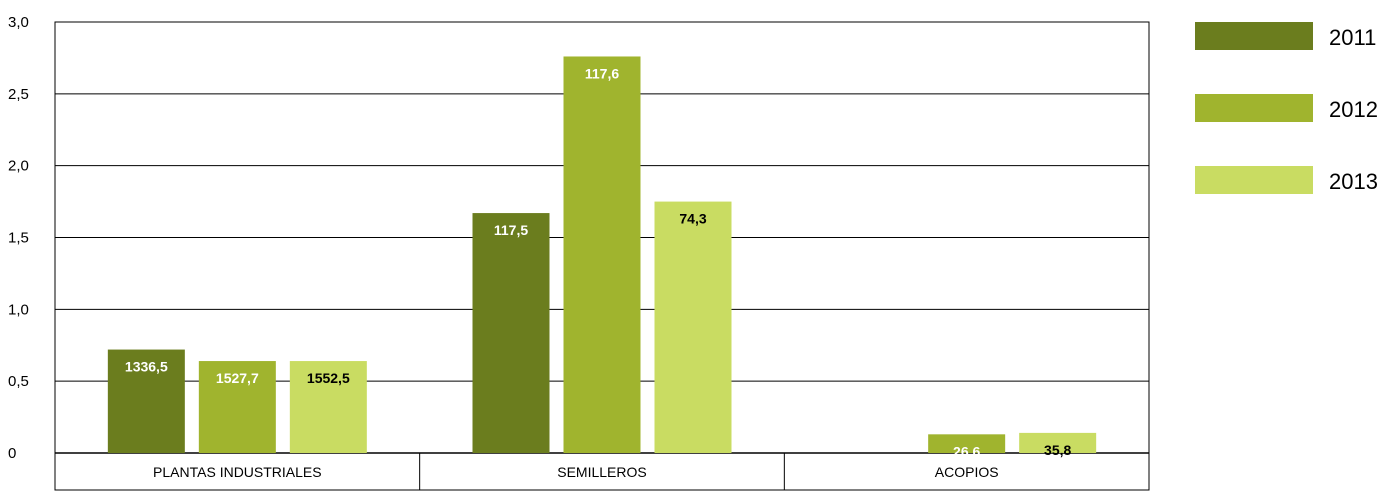 This screenshot has height=504, width=1379. What do you see at coordinates (12, 453) in the screenshot?
I see `y-tick-label: 0` at bounding box center [12, 453].